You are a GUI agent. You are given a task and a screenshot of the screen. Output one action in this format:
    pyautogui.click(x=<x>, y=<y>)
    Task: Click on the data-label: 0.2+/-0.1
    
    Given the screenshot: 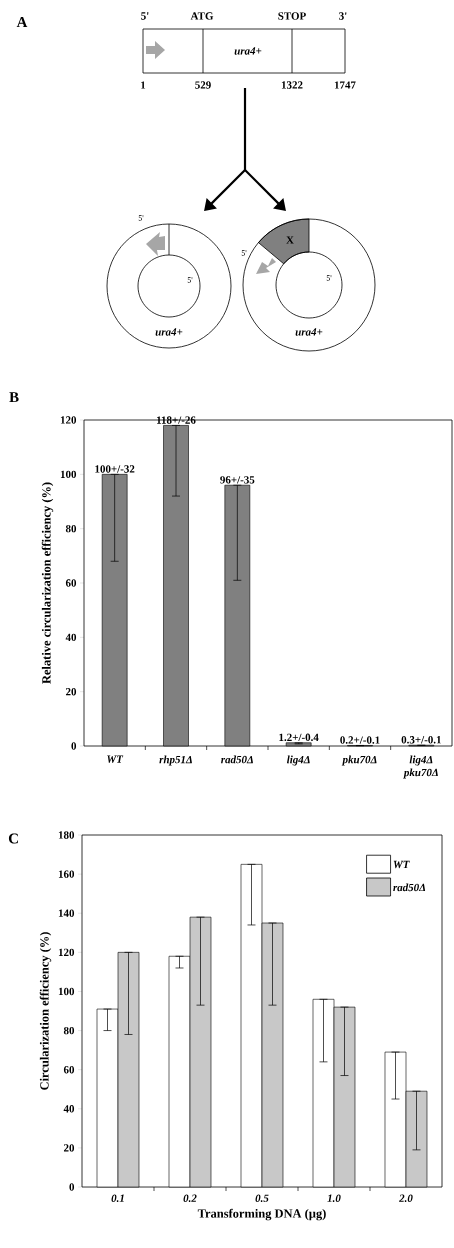 What is the action you would take?
    pyautogui.click(x=360, y=740)
    